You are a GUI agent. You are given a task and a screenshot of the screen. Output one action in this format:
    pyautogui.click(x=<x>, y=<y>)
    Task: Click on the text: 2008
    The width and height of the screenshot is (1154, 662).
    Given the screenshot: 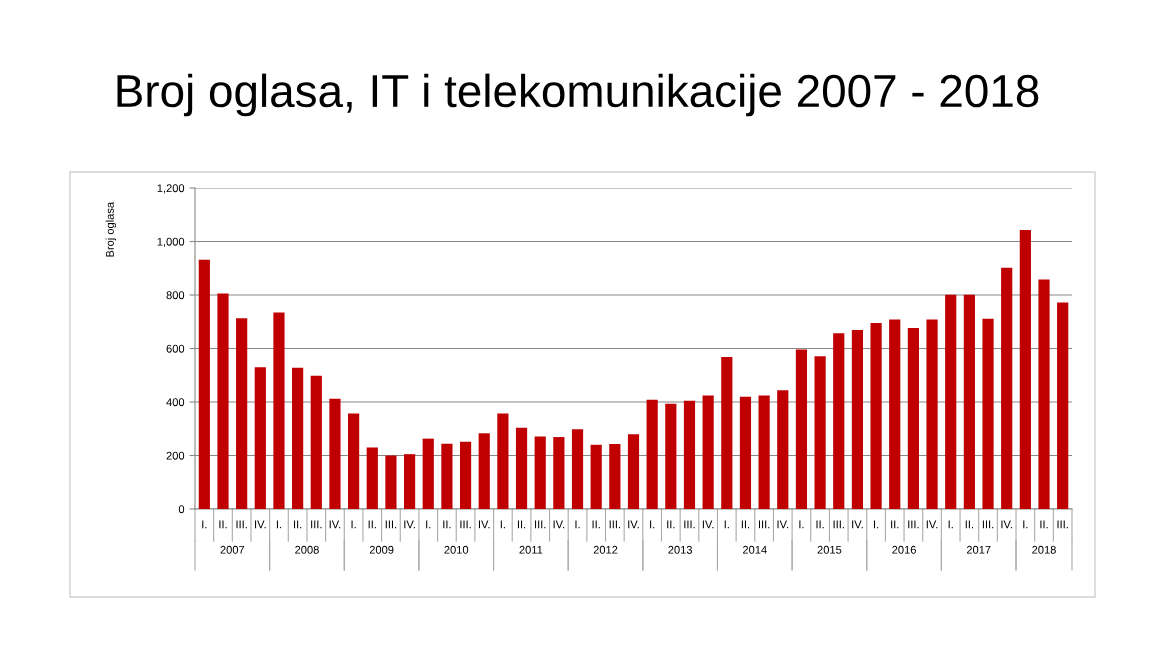 What is the action you would take?
    pyautogui.click(x=307, y=549)
    